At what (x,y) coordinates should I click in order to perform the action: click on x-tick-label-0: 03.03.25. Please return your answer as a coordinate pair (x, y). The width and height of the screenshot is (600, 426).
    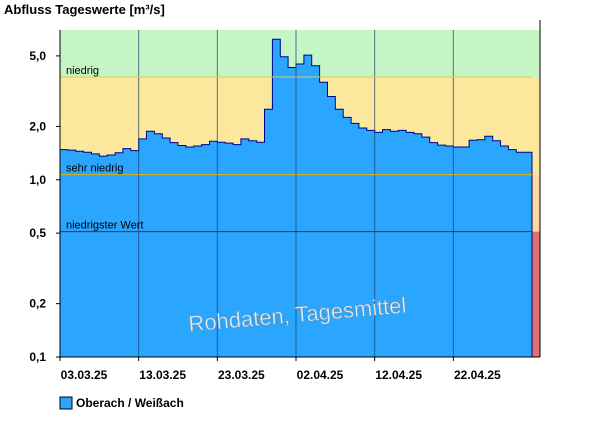
    Looking at the image, I should click on (84, 375).